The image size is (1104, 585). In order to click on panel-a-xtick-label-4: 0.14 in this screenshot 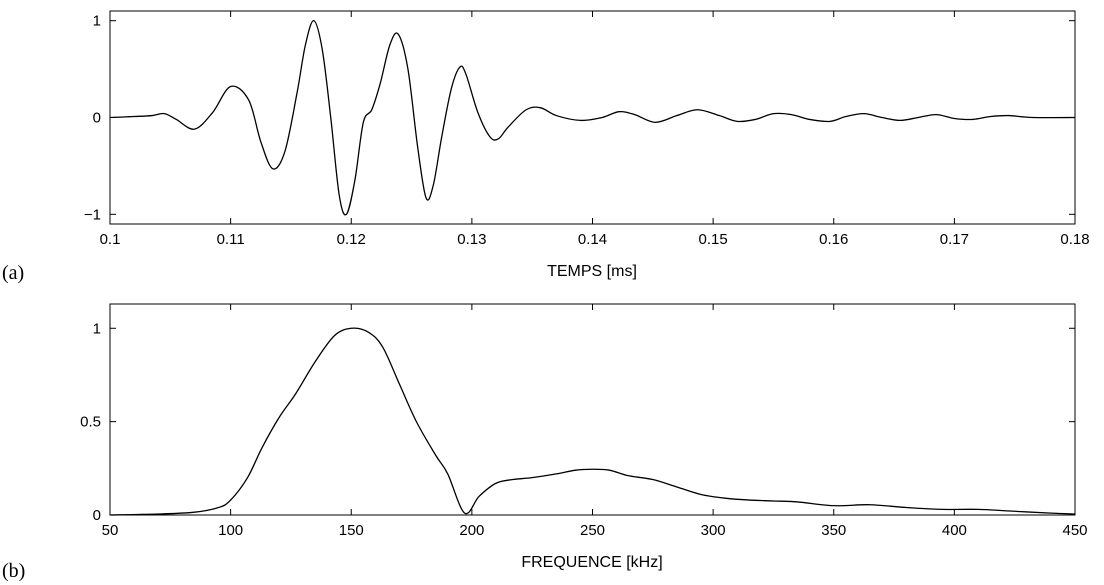, I will do `click(592, 239)`.